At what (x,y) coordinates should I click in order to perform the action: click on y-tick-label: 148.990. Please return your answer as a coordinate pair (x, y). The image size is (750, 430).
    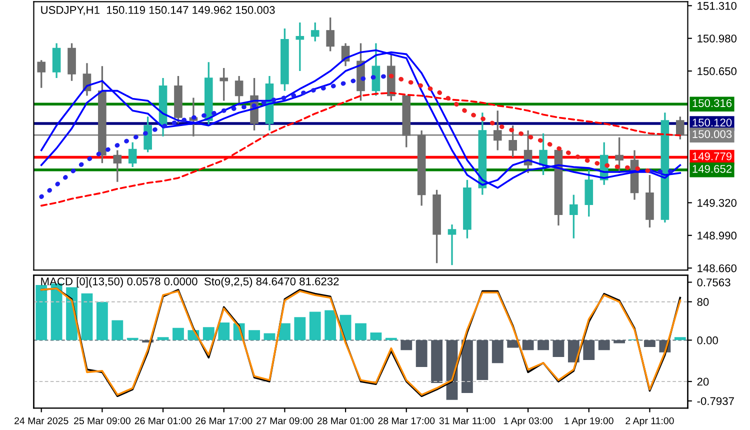
    Looking at the image, I should click on (717, 236).